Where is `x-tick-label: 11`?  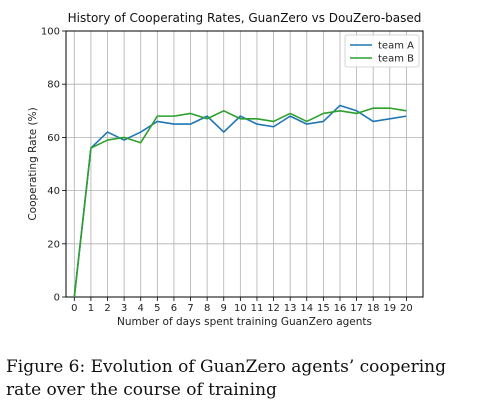
x-tick-label: 11 is located at coordinates (257, 308).